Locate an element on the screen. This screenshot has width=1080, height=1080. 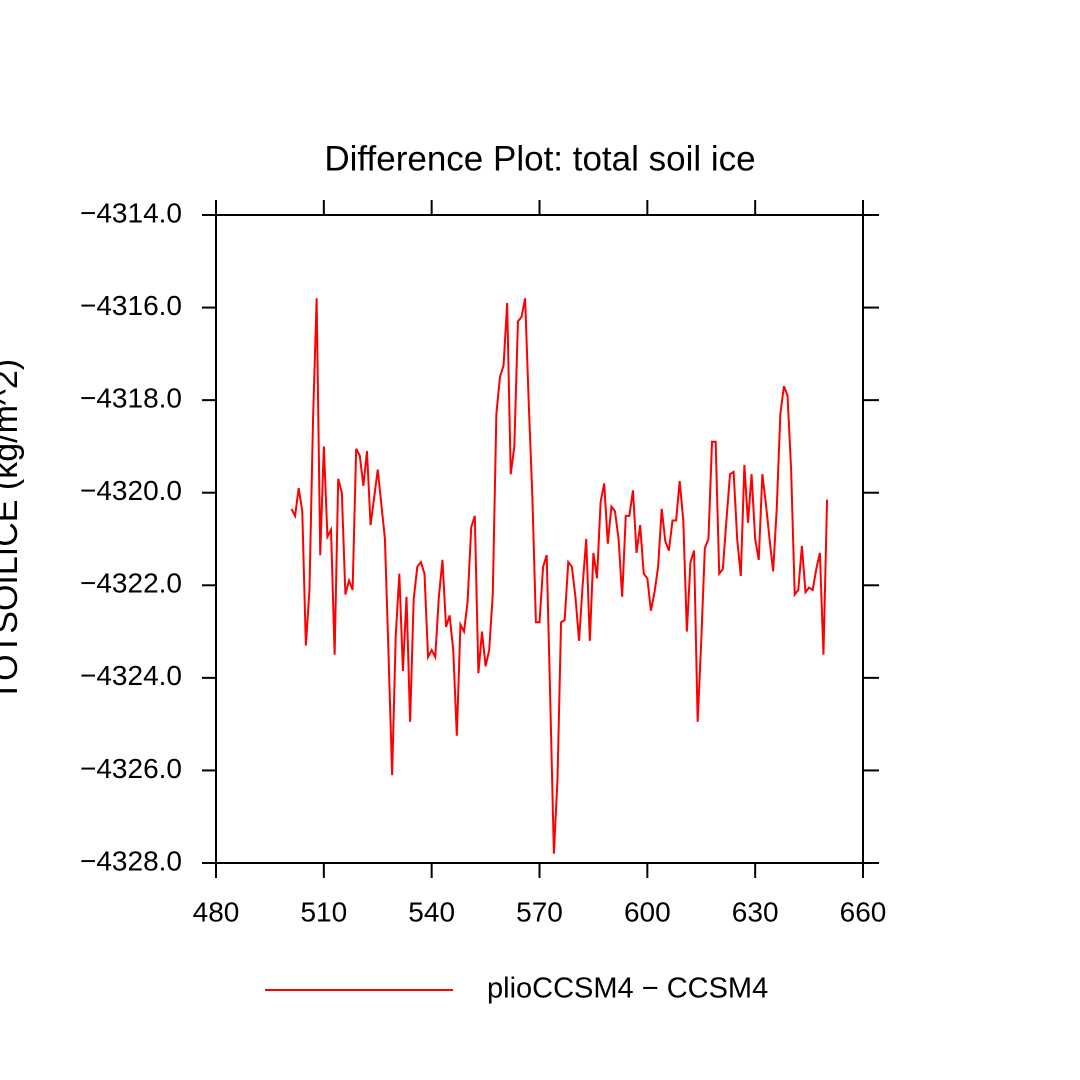
x-tick-label: 480 is located at coordinates (216, 911).